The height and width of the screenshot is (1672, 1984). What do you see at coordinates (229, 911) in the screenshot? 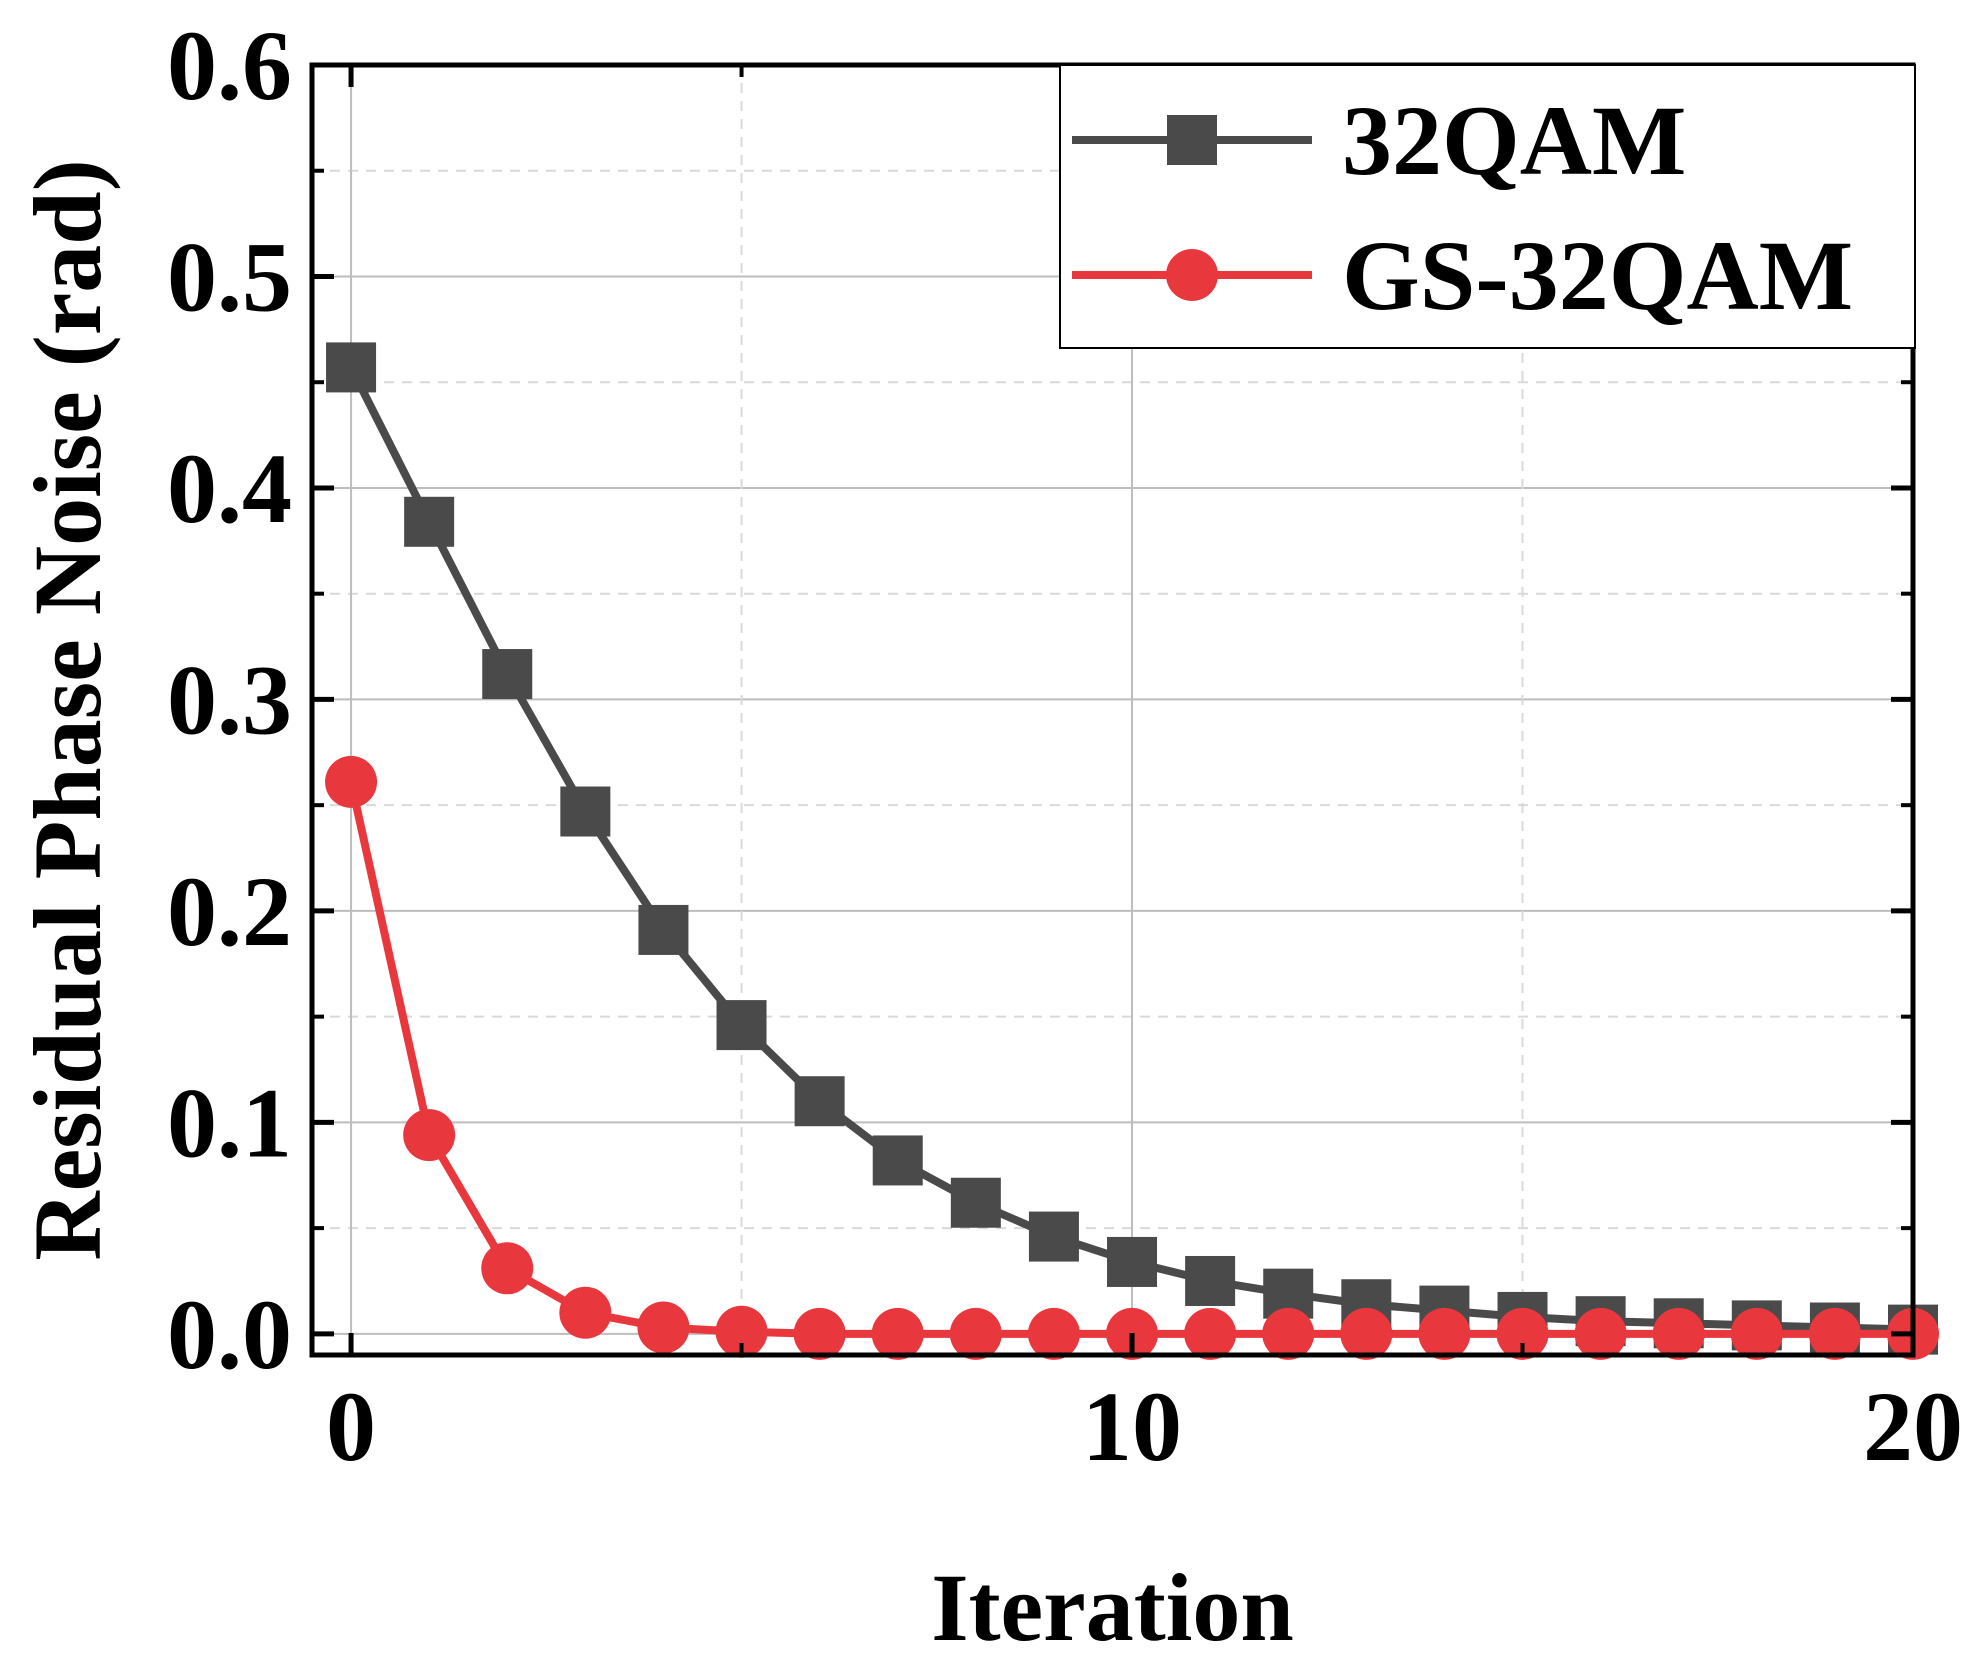
I see `y-tick-label: 0.2` at bounding box center [229, 911].